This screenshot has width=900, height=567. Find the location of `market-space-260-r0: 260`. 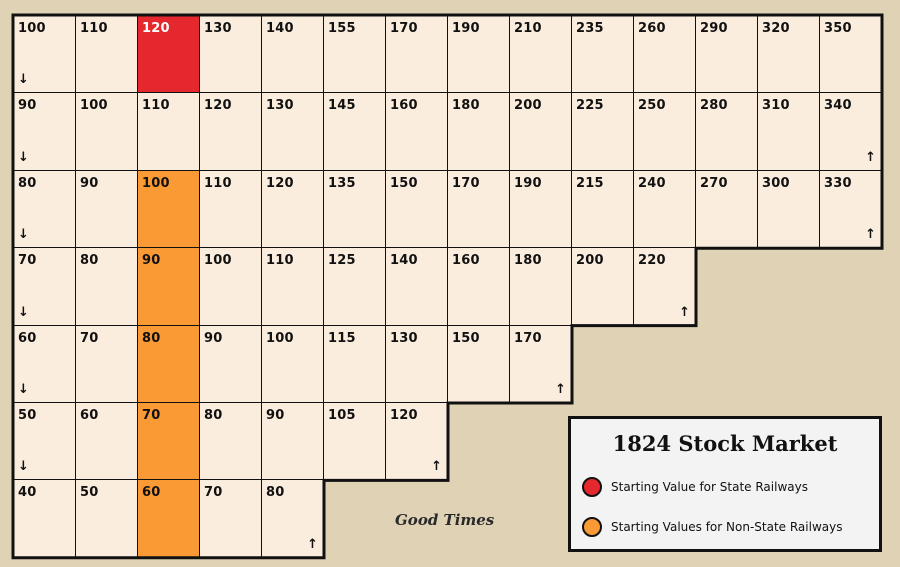

market-space-260-r0: 260 is located at coordinates (664, 54).